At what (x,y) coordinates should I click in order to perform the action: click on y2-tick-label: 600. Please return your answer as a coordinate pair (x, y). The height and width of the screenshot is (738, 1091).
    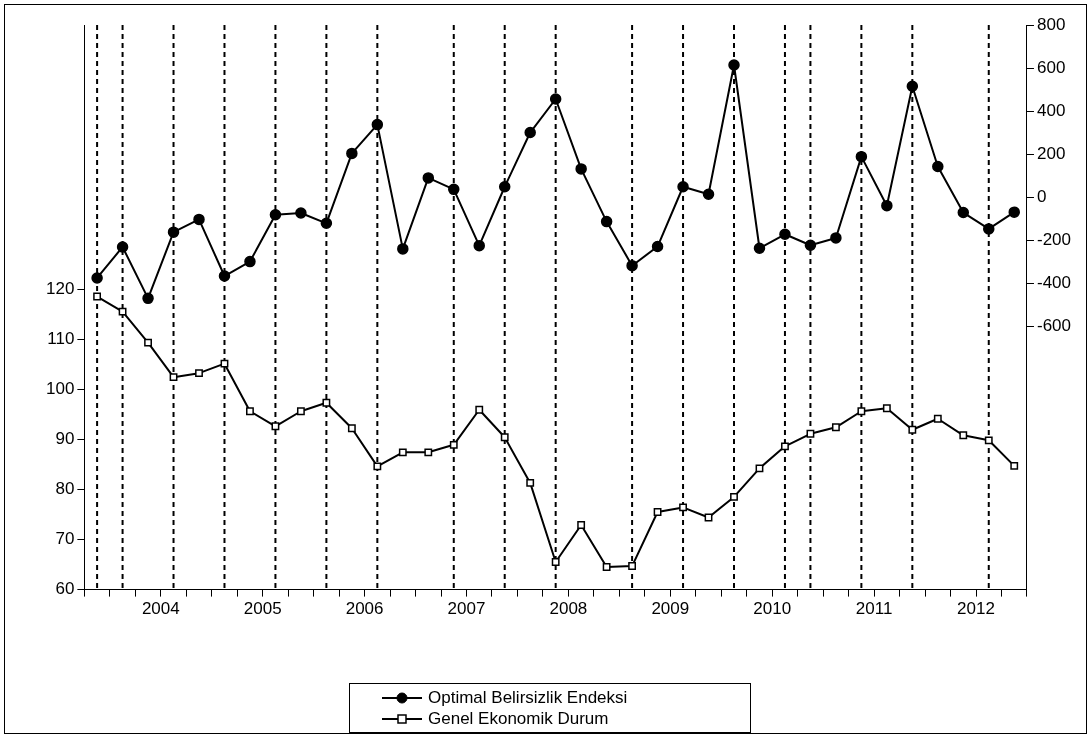
    Looking at the image, I should click on (1051, 67).